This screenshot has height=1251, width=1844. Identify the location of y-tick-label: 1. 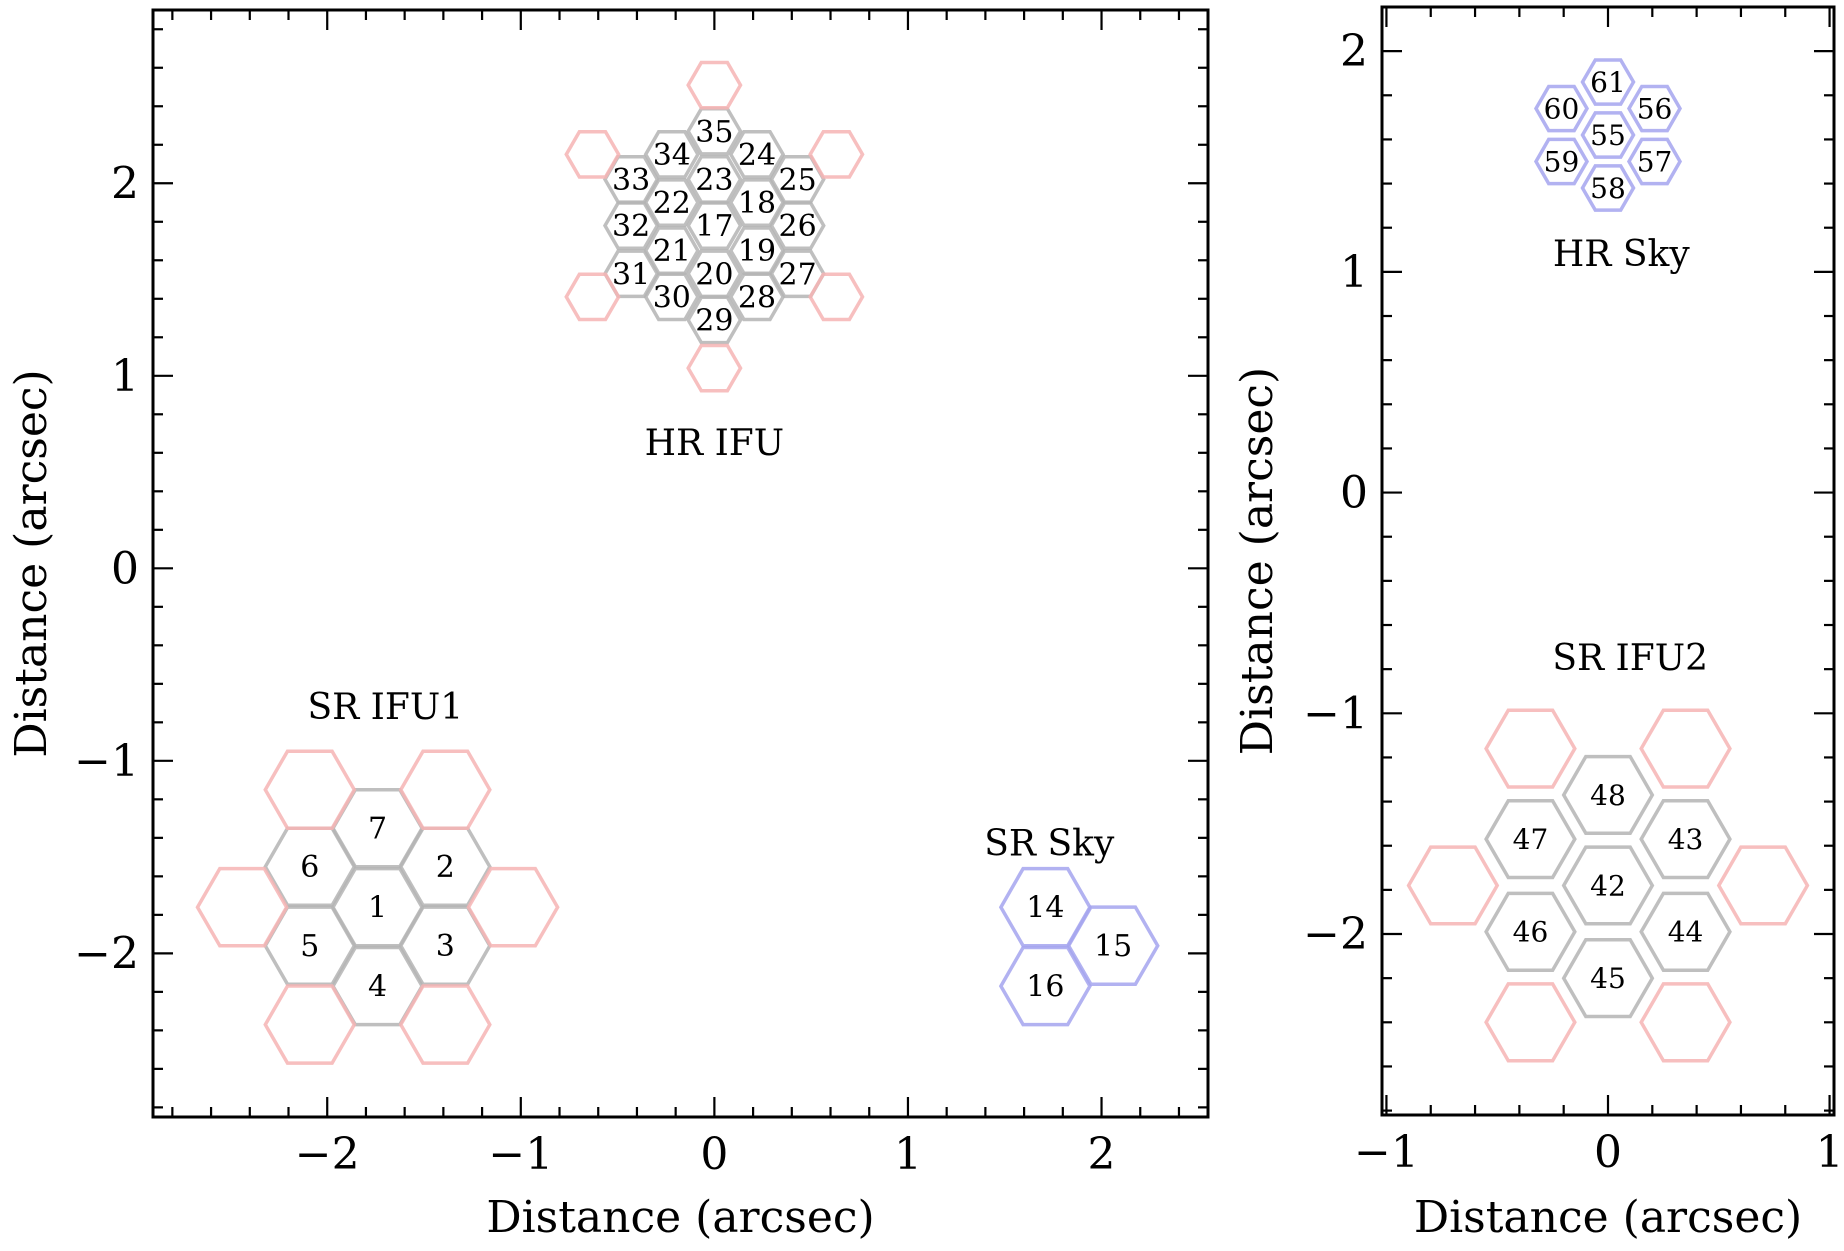
(1354, 272).